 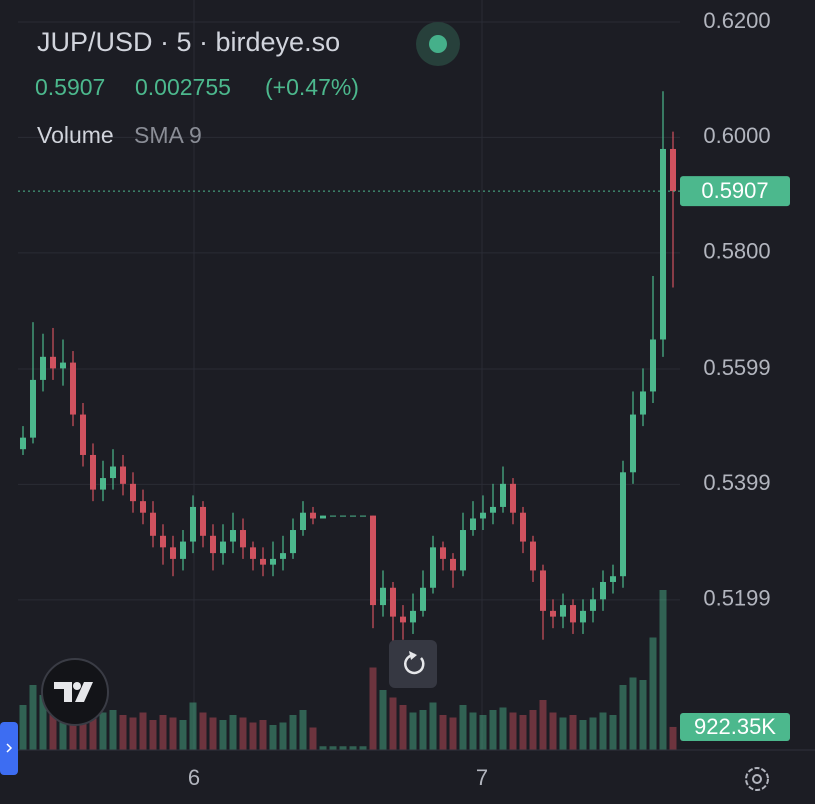 I want to click on y-tick-label: 0.6200, so click(x=736, y=20).